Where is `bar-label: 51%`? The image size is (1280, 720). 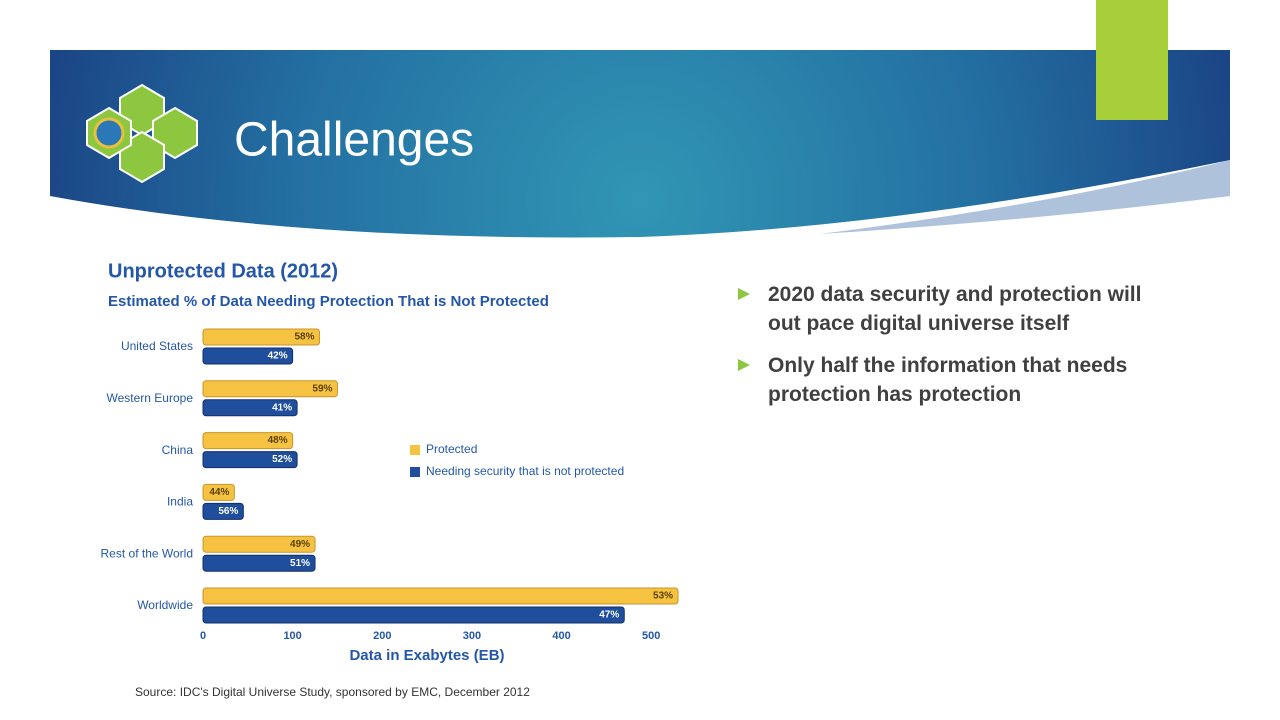 bar-label: 51% is located at coordinates (300, 563).